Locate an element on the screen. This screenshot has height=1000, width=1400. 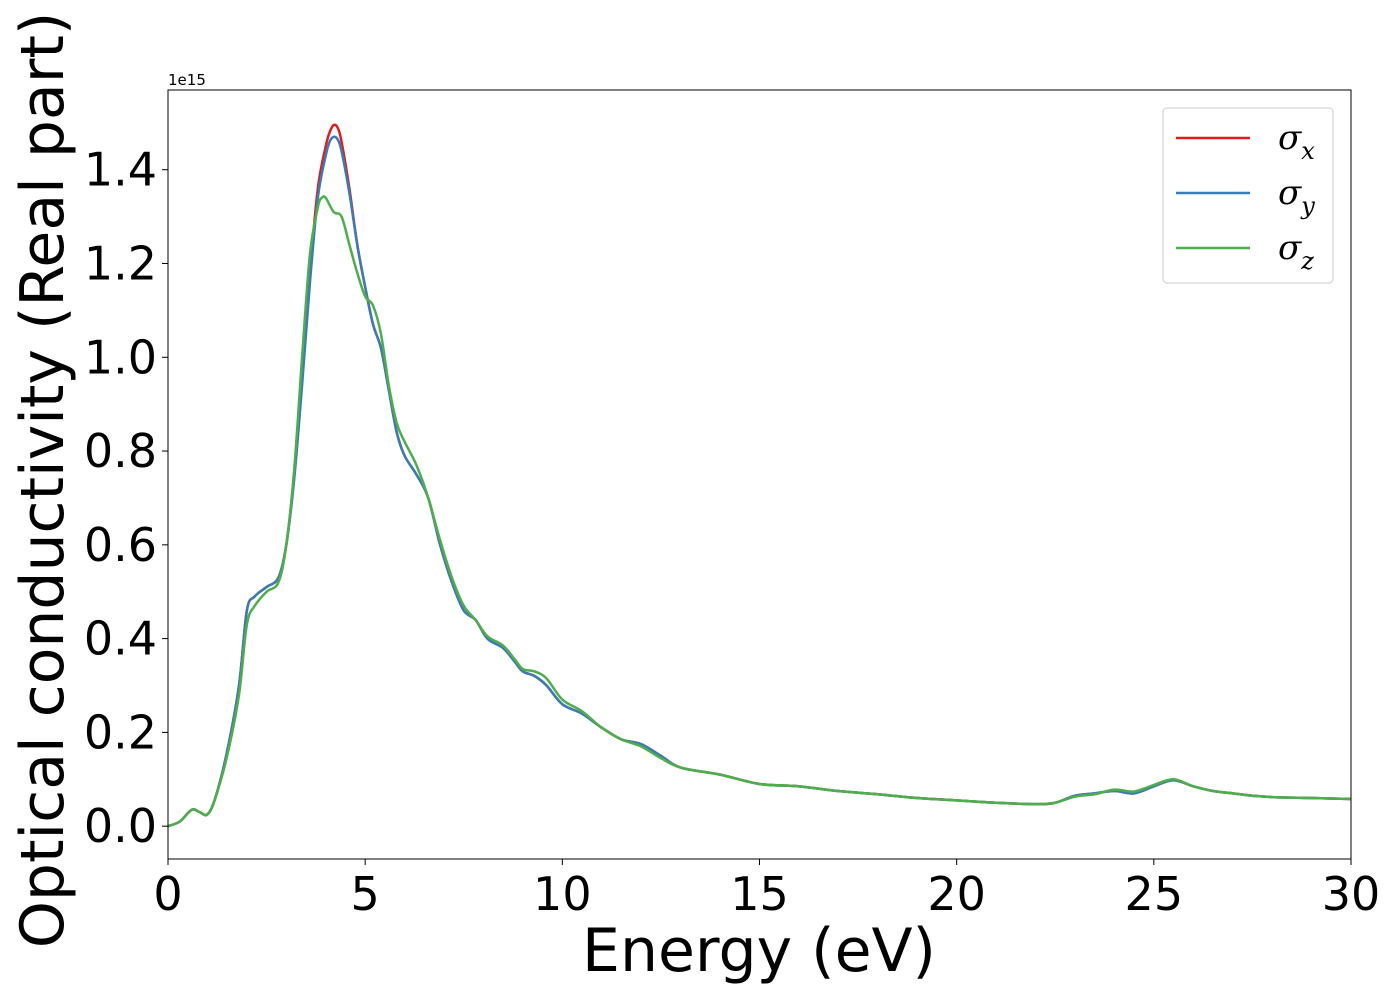
y-axis: 0.0 0.2 0.4 0.6 0.8 1.0 1.2 1.4 is located at coordinates (126, 498).